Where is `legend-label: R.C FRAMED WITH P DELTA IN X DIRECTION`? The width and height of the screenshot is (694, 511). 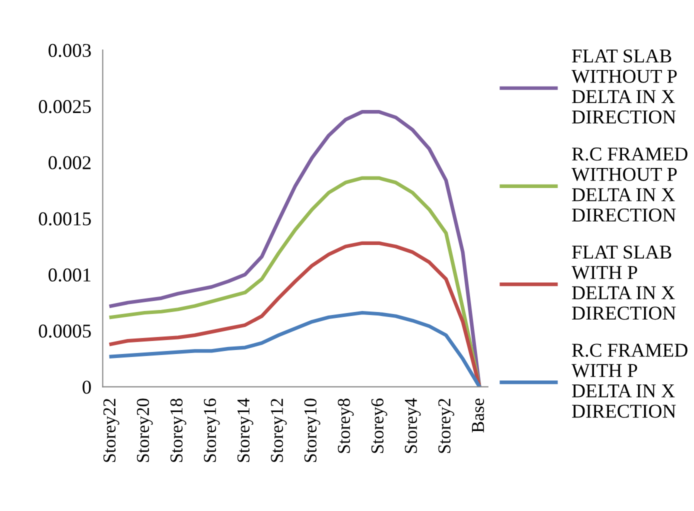 legend-label: R.C FRAMED WITH P DELTA IN X DIRECTION is located at coordinates (630, 381).